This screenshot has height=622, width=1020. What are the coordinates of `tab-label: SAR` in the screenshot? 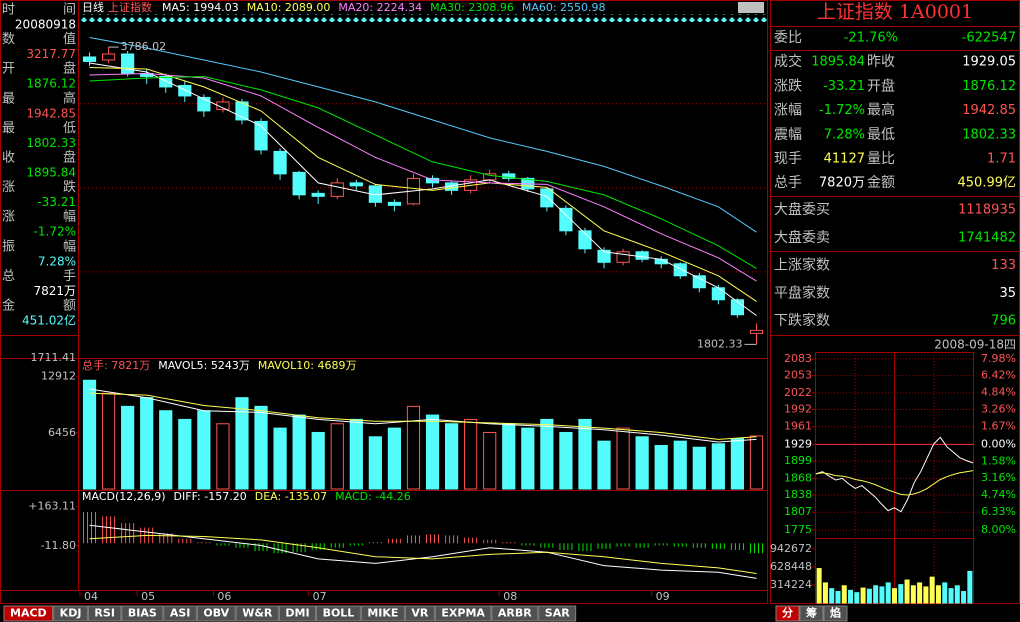 It's located at (557, 613).